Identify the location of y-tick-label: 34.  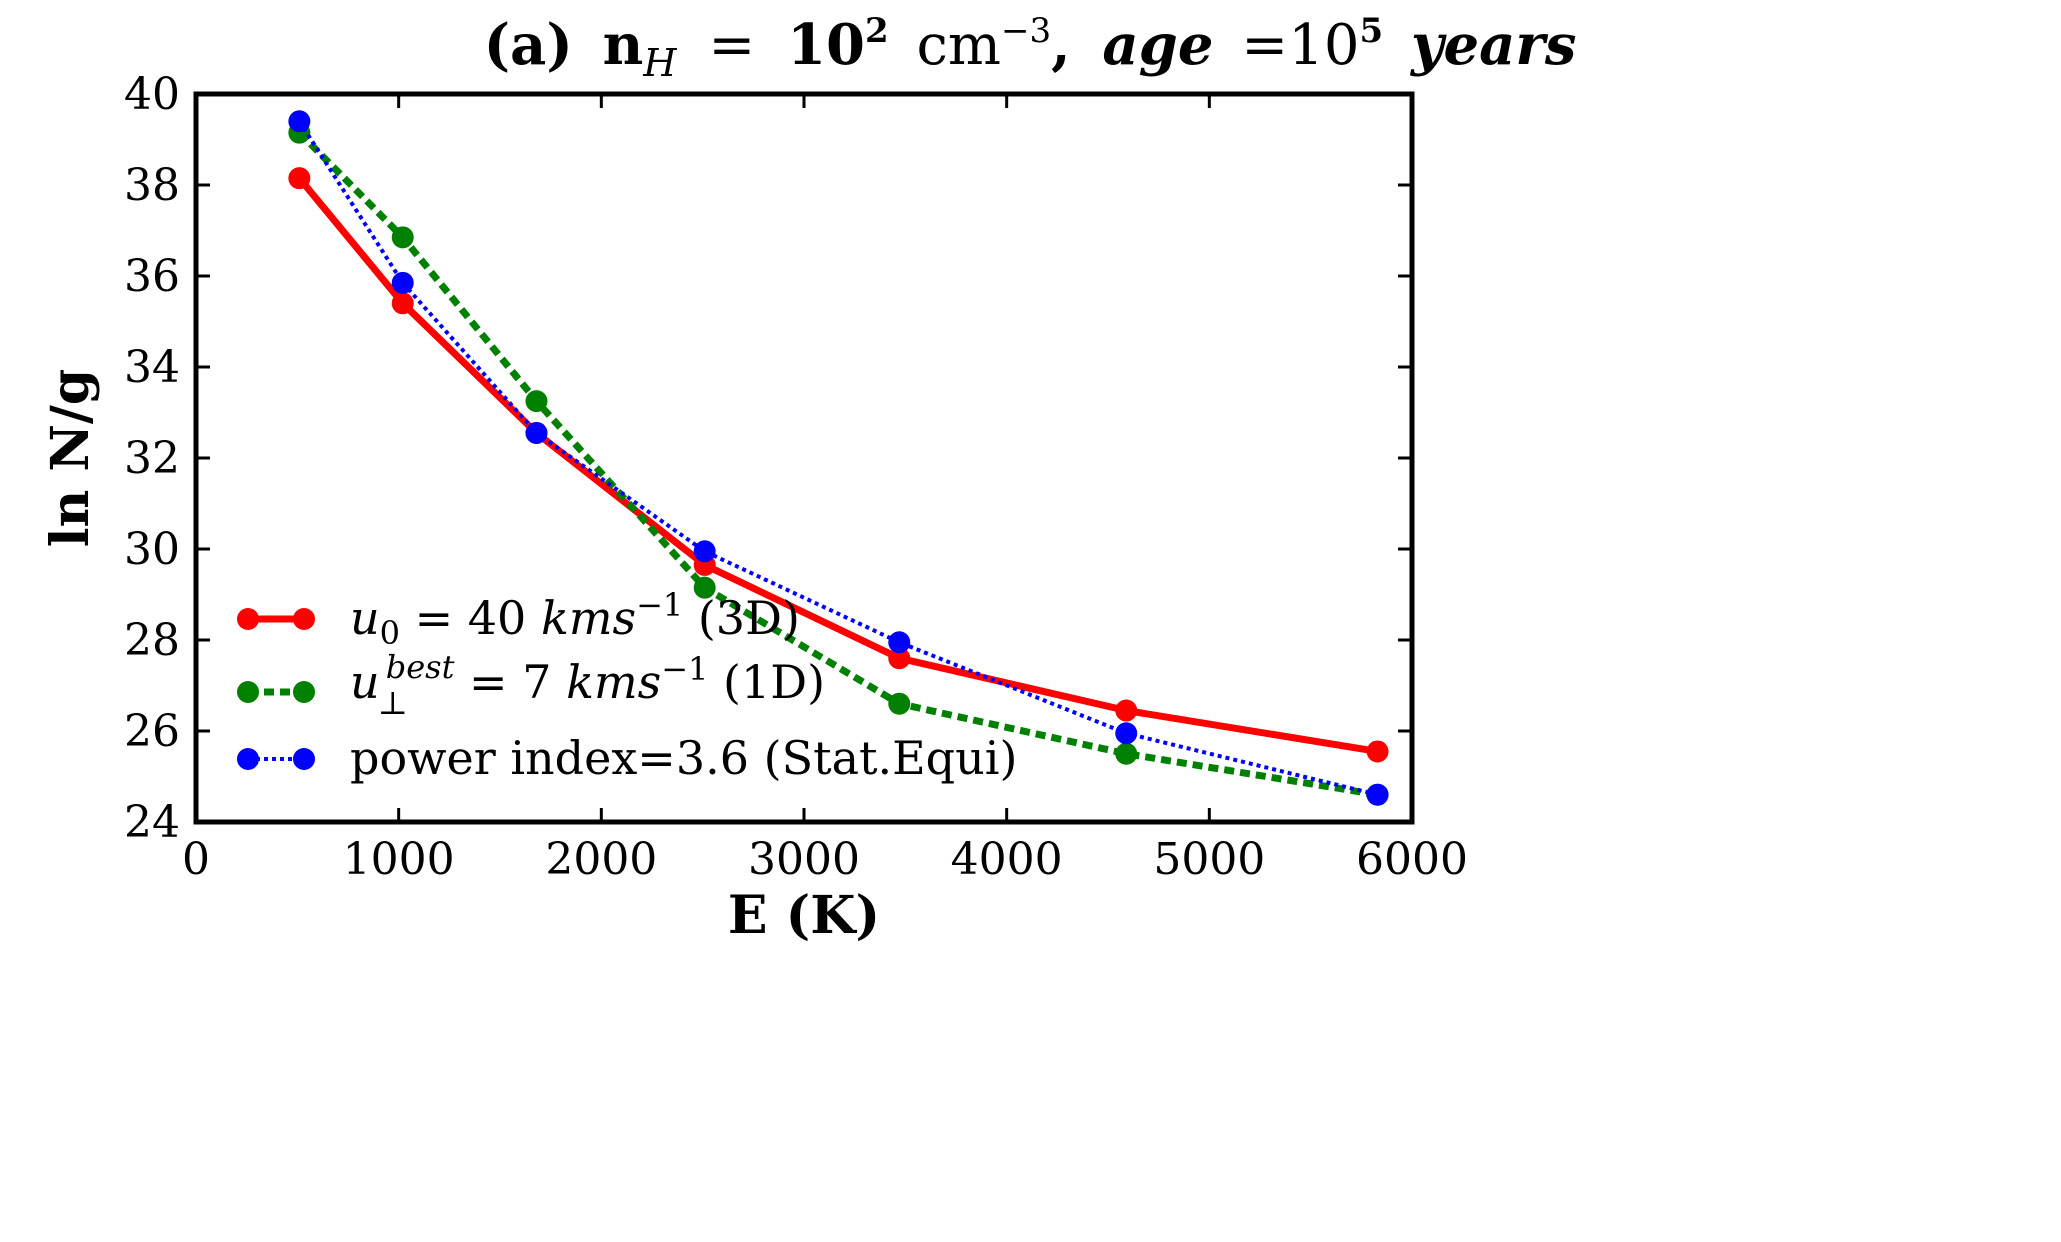
(152, 367).